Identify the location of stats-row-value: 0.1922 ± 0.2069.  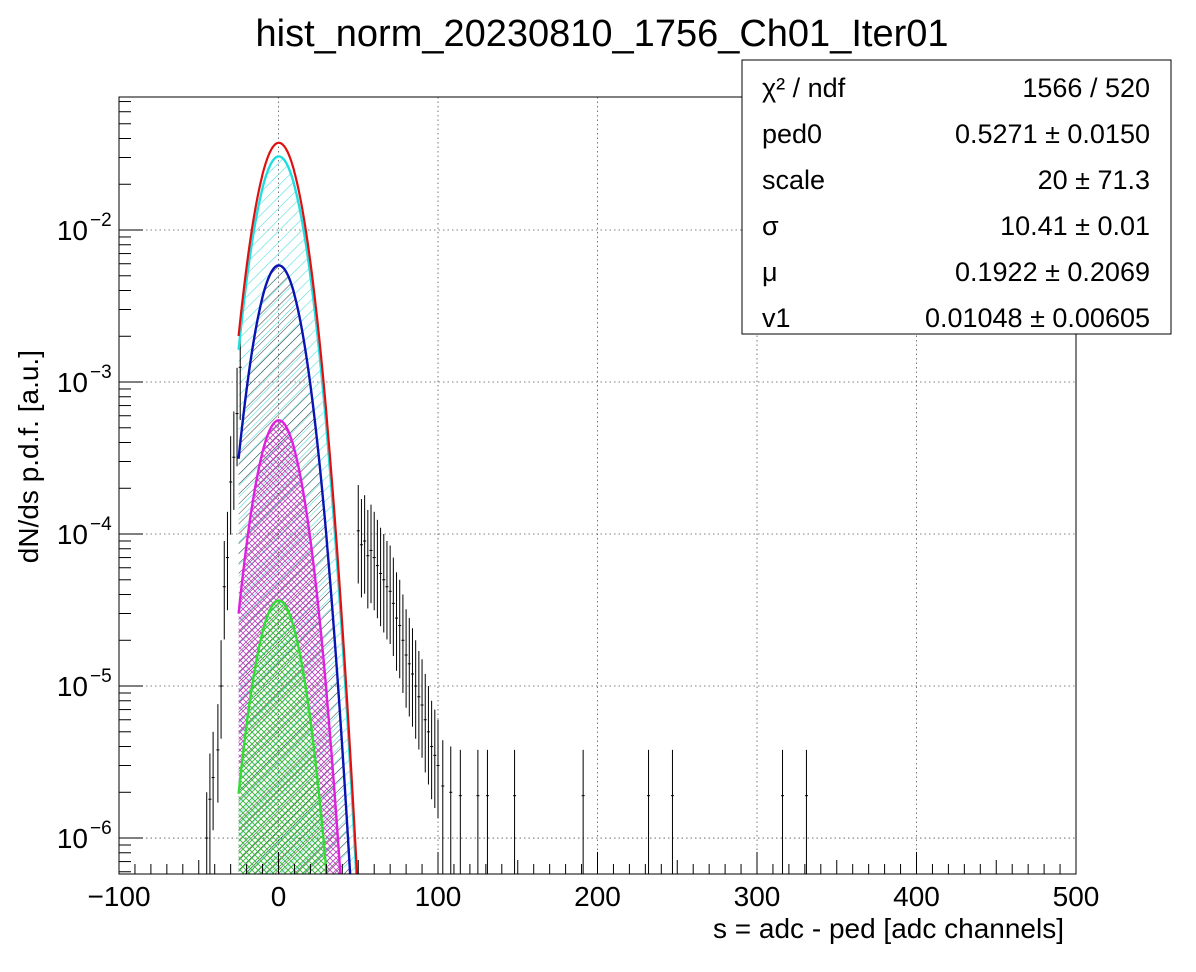
(1052, 272).